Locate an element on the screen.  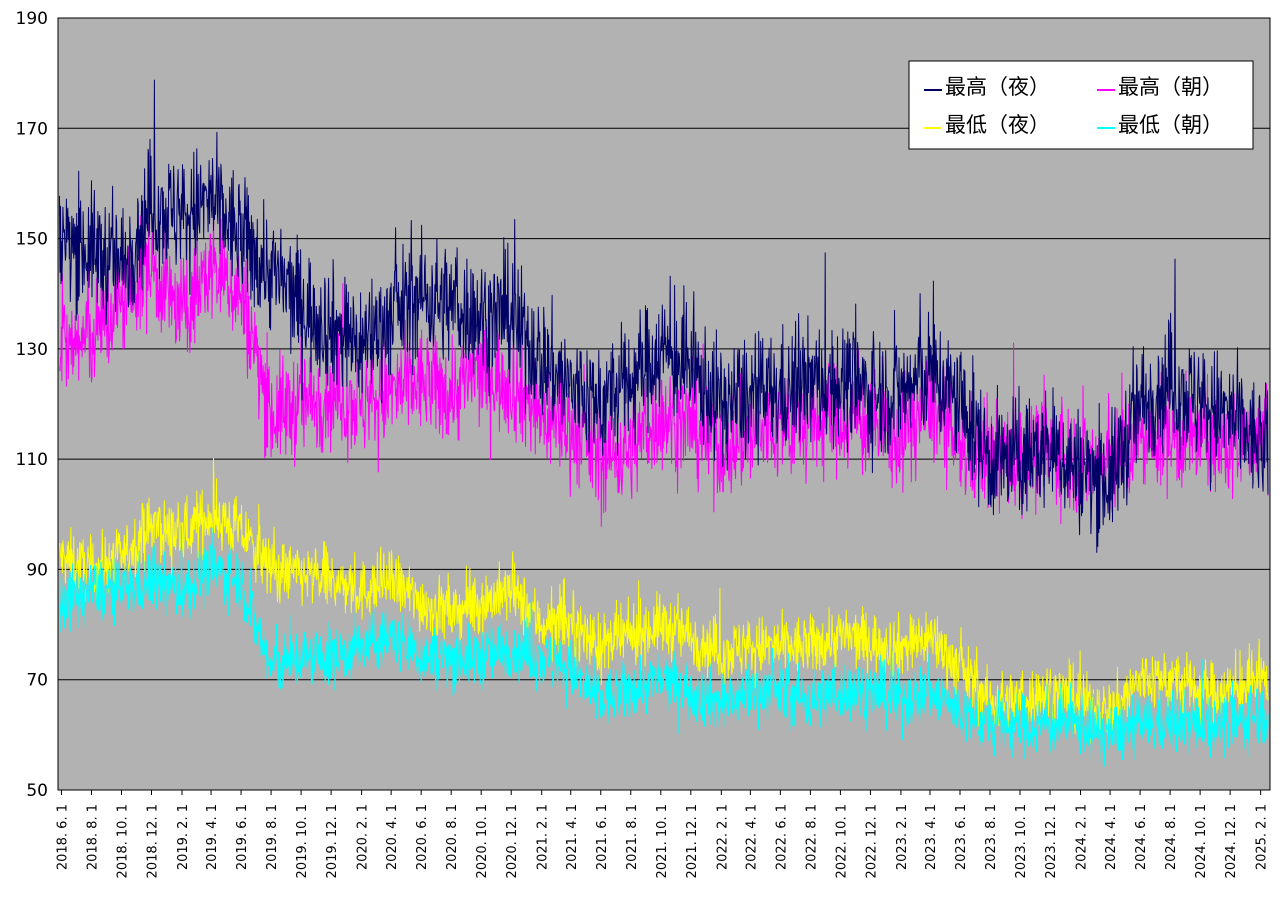
y-tick-label: 130 is located at coordinates (32, 350).